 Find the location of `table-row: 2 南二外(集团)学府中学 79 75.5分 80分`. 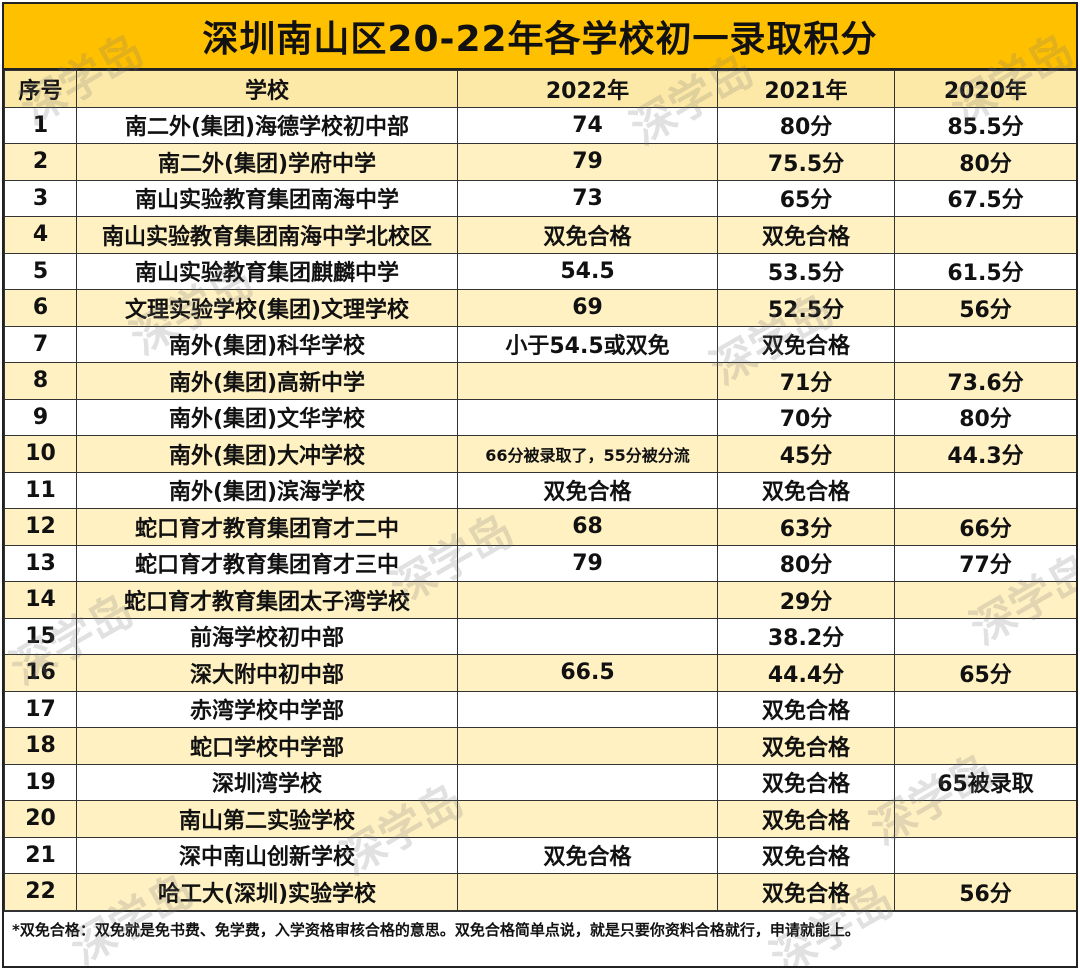

table-row: 2 南二外(集团)学府中学 79 75.5分 80分 is located at coordinates (540, 162).